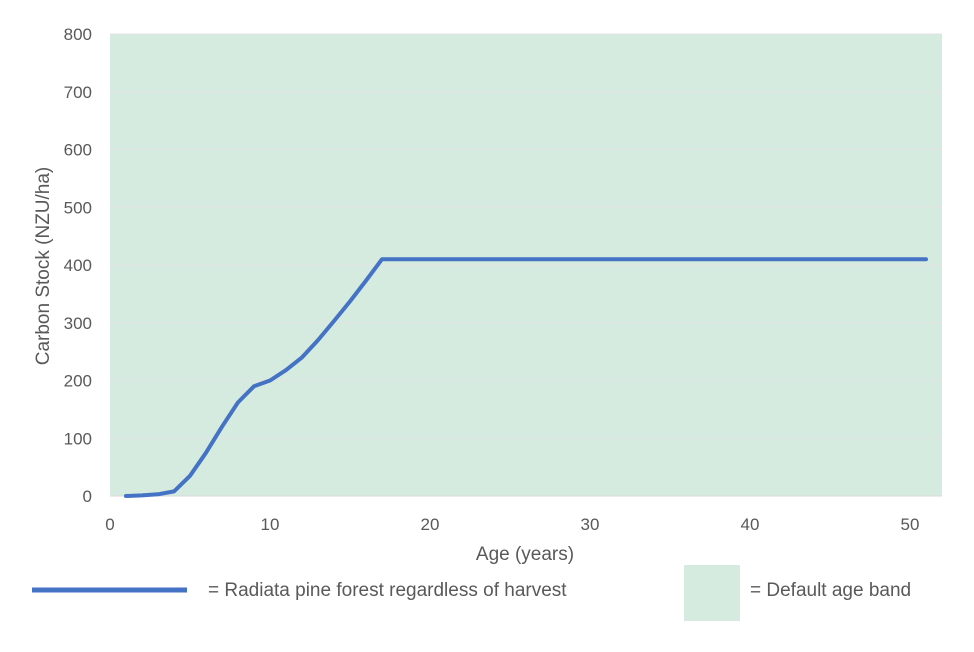 The width and height of the screenshot is (974, 652). I want to click on x-tick-labels: 0 10 20 30 40 50, so click(512, 524).